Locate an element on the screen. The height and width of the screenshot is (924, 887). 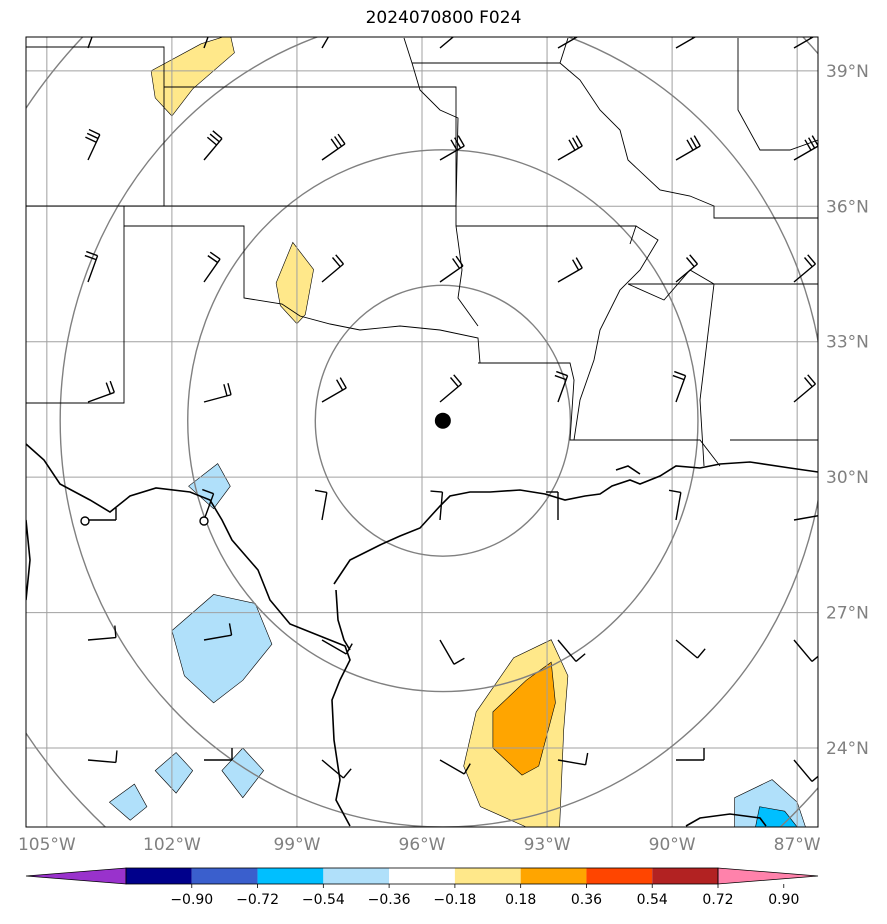
colorbar-extend-low is located at coordinates (76, 876).